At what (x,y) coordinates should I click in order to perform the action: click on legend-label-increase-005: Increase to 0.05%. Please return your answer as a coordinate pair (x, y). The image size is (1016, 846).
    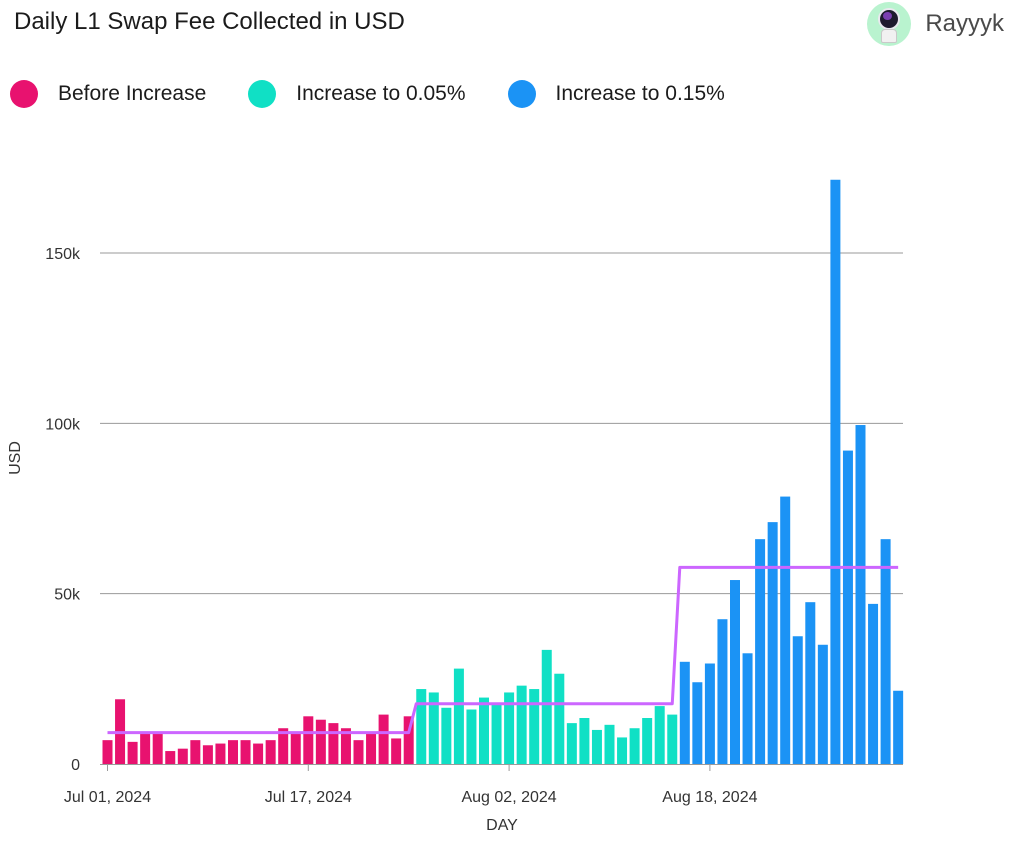
    Looking at the image, I should click on (381, 93).